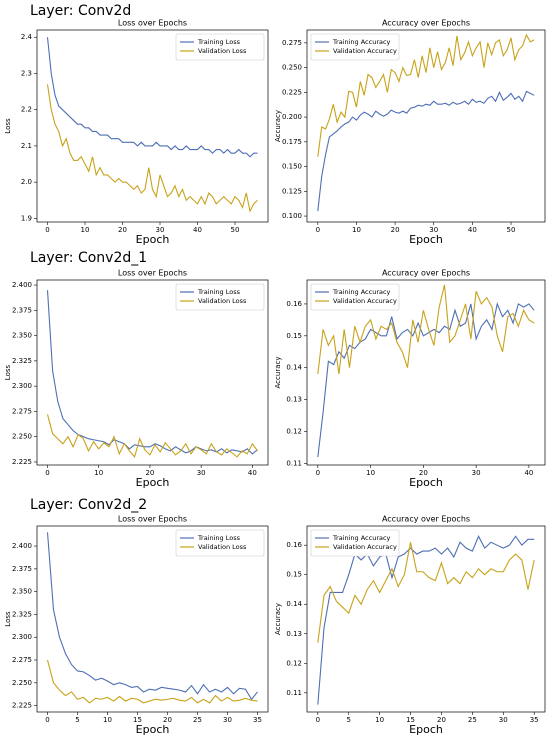 The image size is (550, 737). What do you see at coordinates (472, 720) in the screenshot?
I see `x-tick-label: 25` at bounding box center [472, 720].